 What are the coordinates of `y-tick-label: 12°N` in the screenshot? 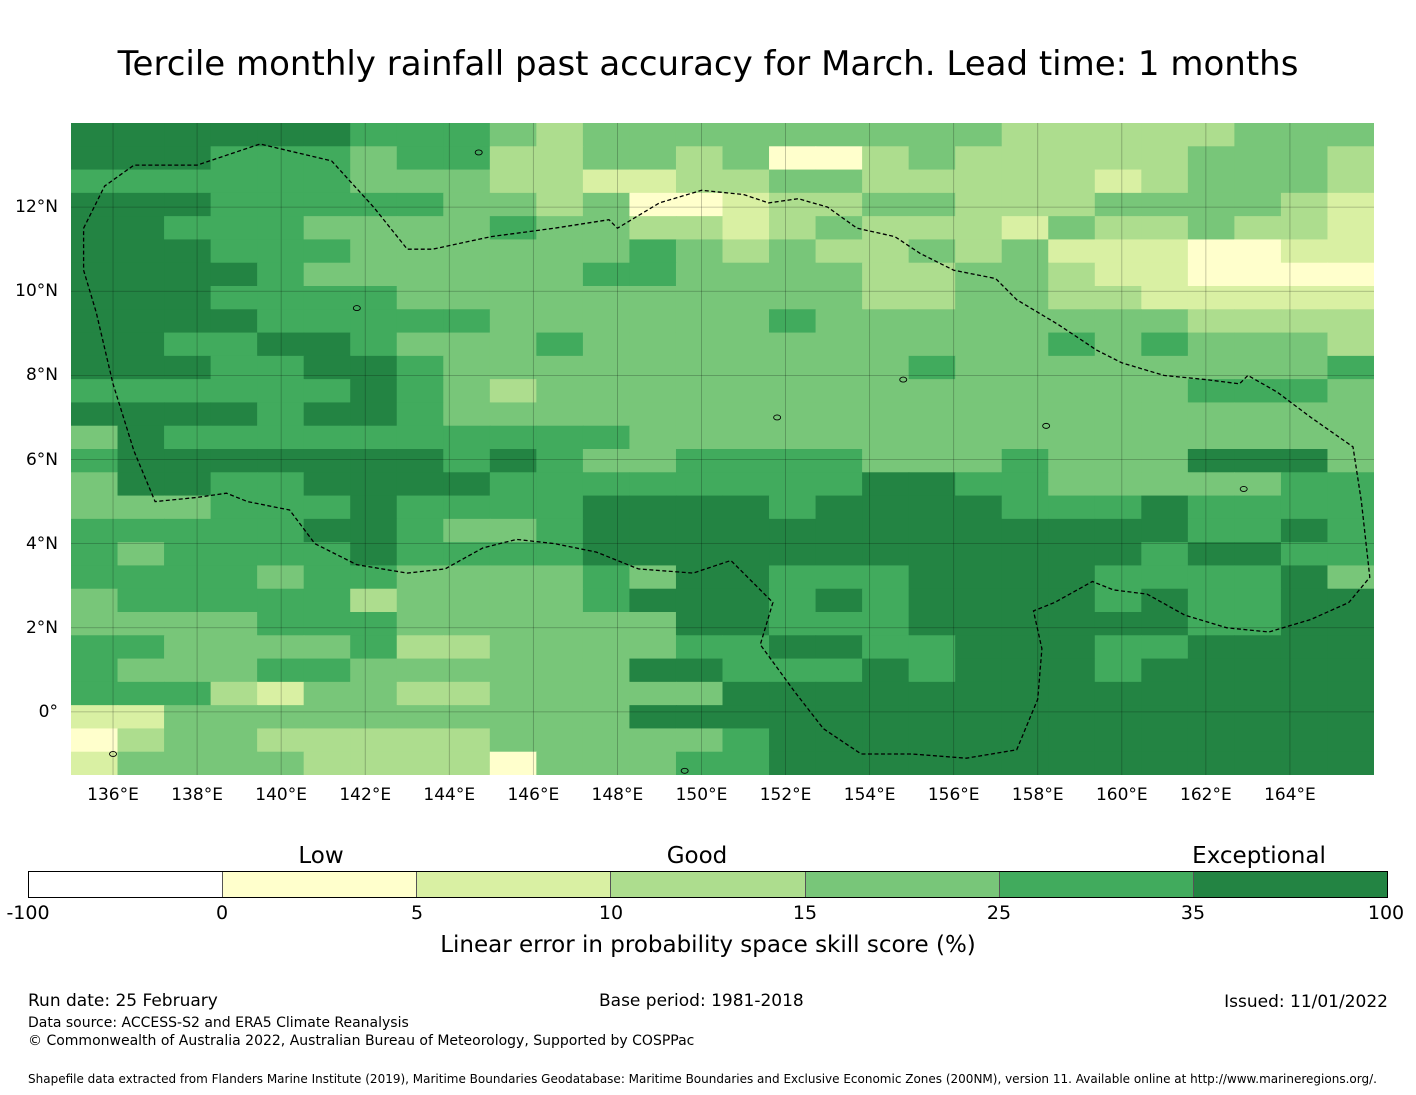 It's located at (36, 207).